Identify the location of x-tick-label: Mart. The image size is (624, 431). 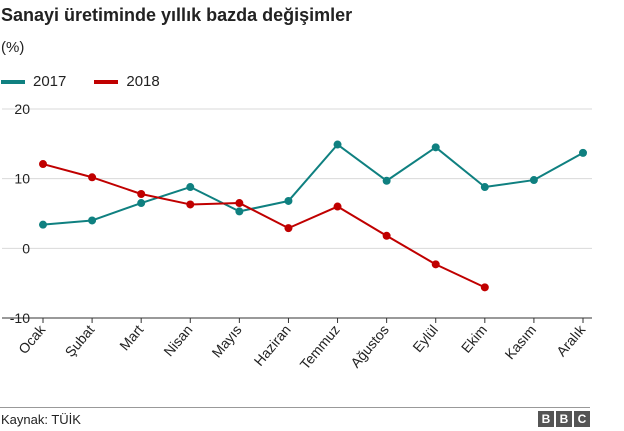
(131, 338).